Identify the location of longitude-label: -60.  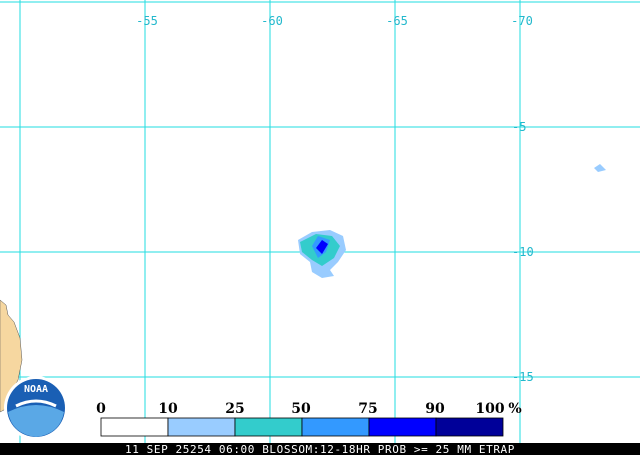
(272, 21).